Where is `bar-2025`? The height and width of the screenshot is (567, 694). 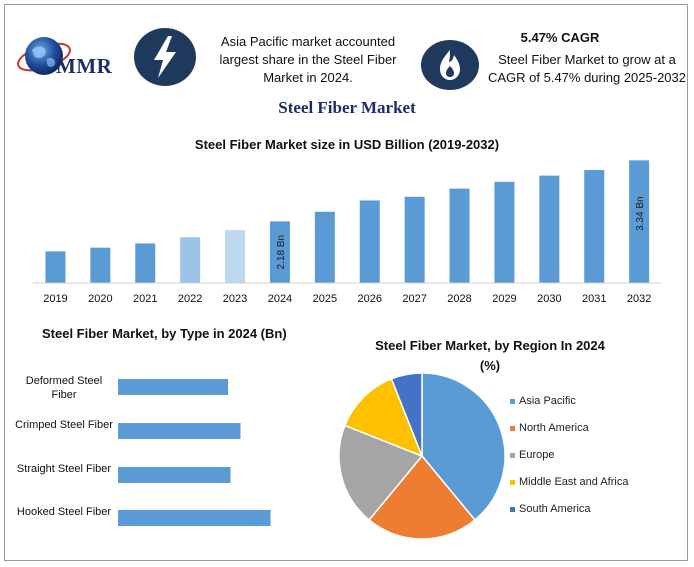
bar-2025 is located at coordinates (324, 247).